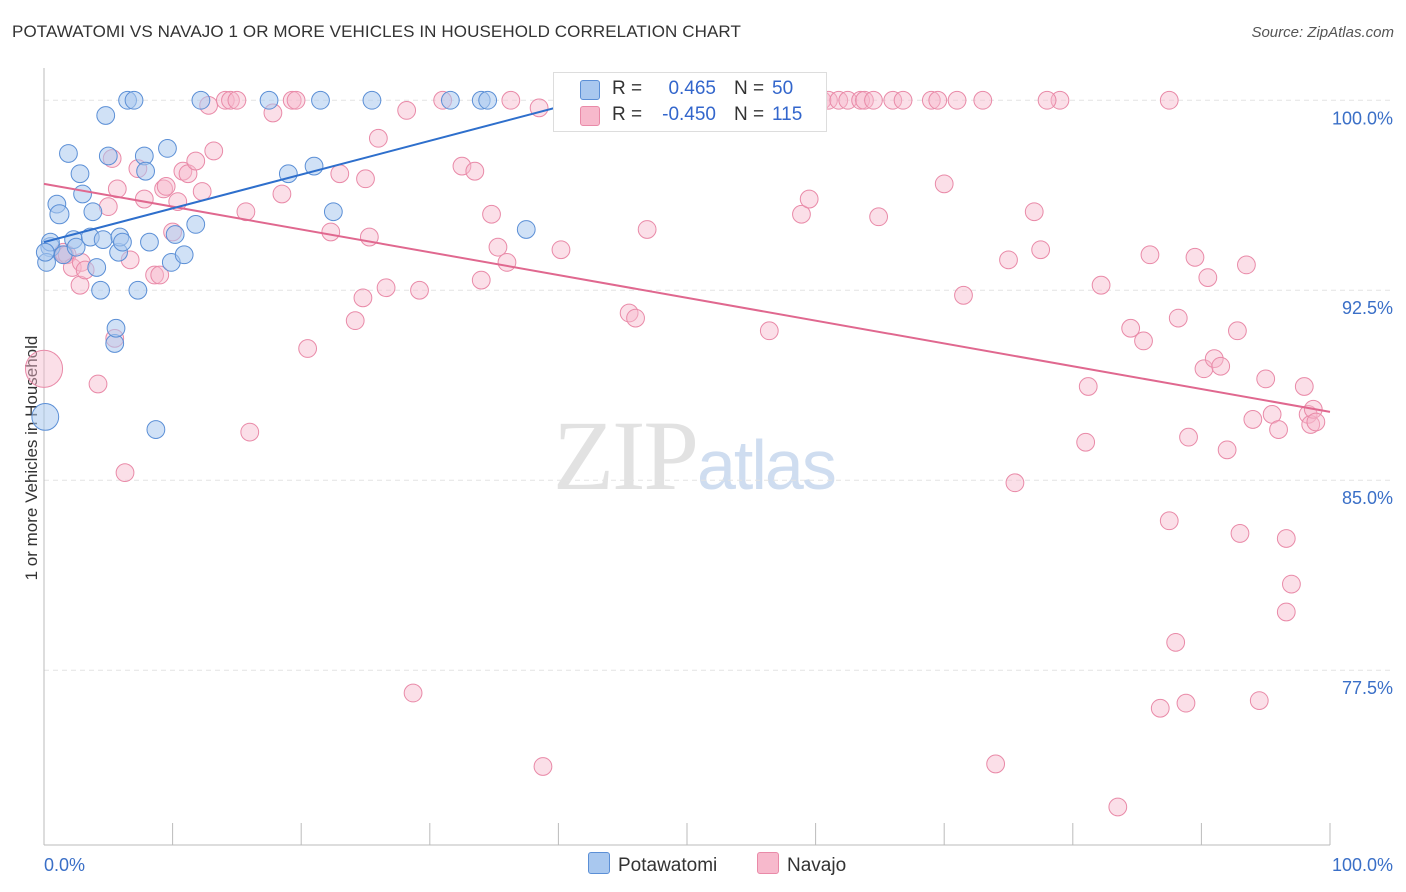  Describe the element at coordinates (1362, 118) in the screenshot. I see `y-tick-label: 100.0%` at that location.